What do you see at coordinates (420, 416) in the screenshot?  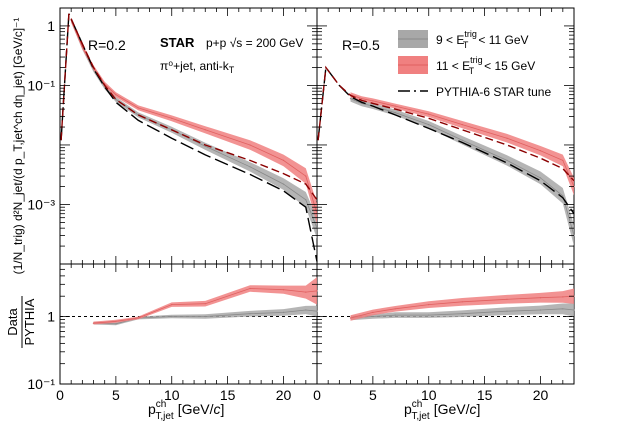 I see `x-title-right-sub: T,jet` at bounding box center [420, 416].